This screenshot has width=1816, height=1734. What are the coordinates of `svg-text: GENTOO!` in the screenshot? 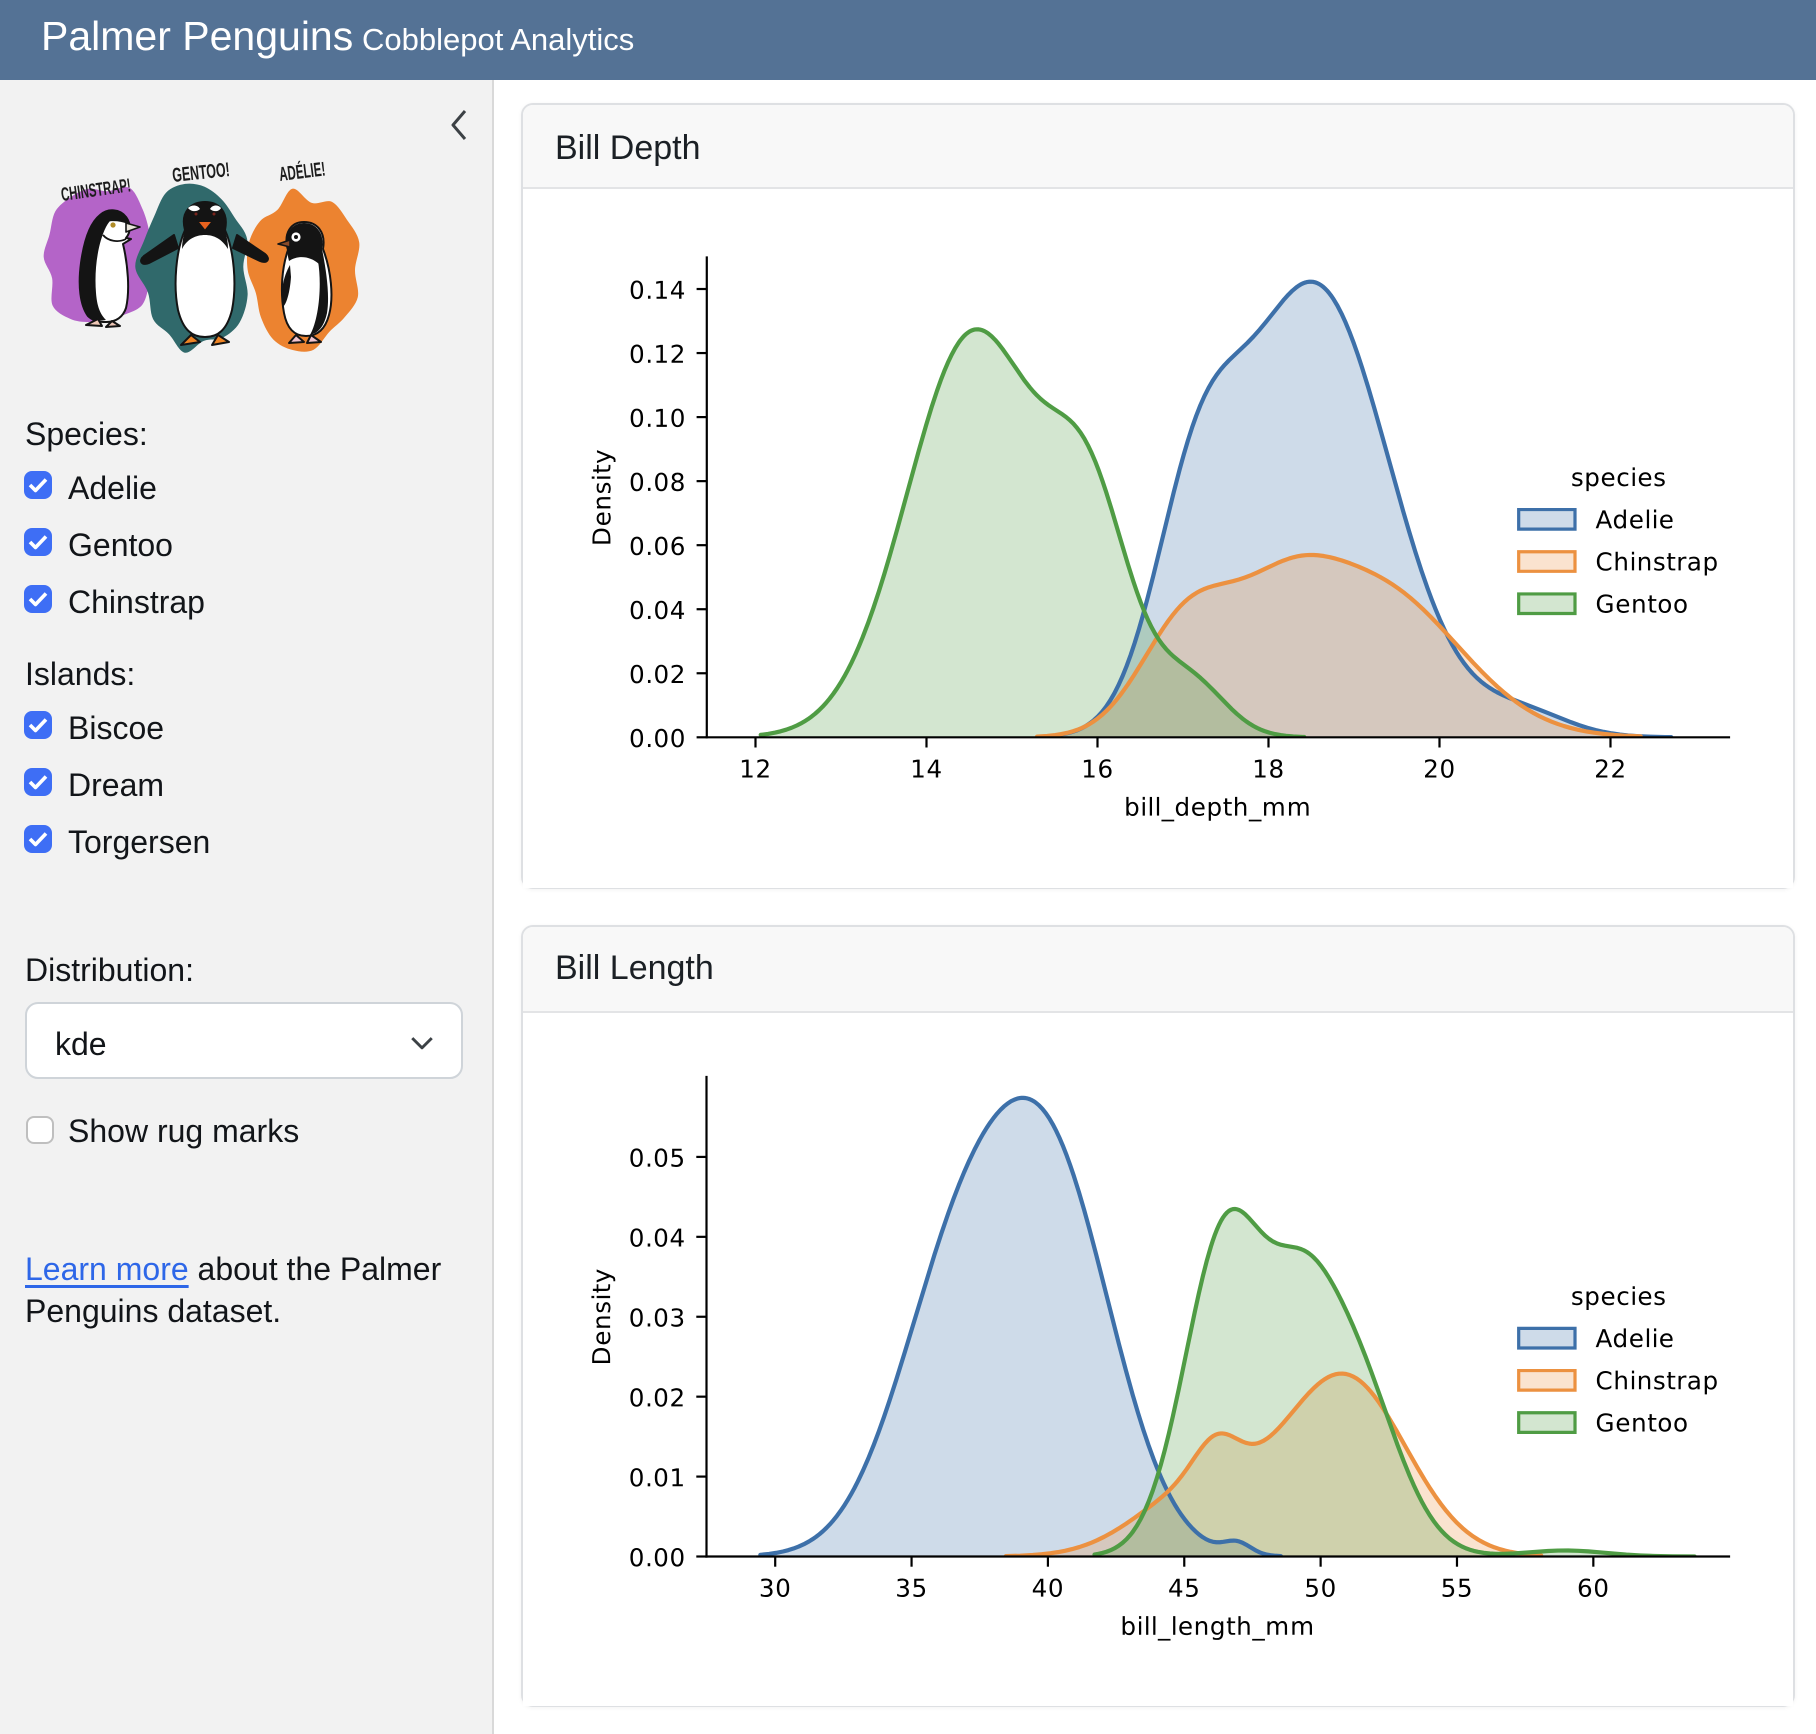 It's located at (201, 172).